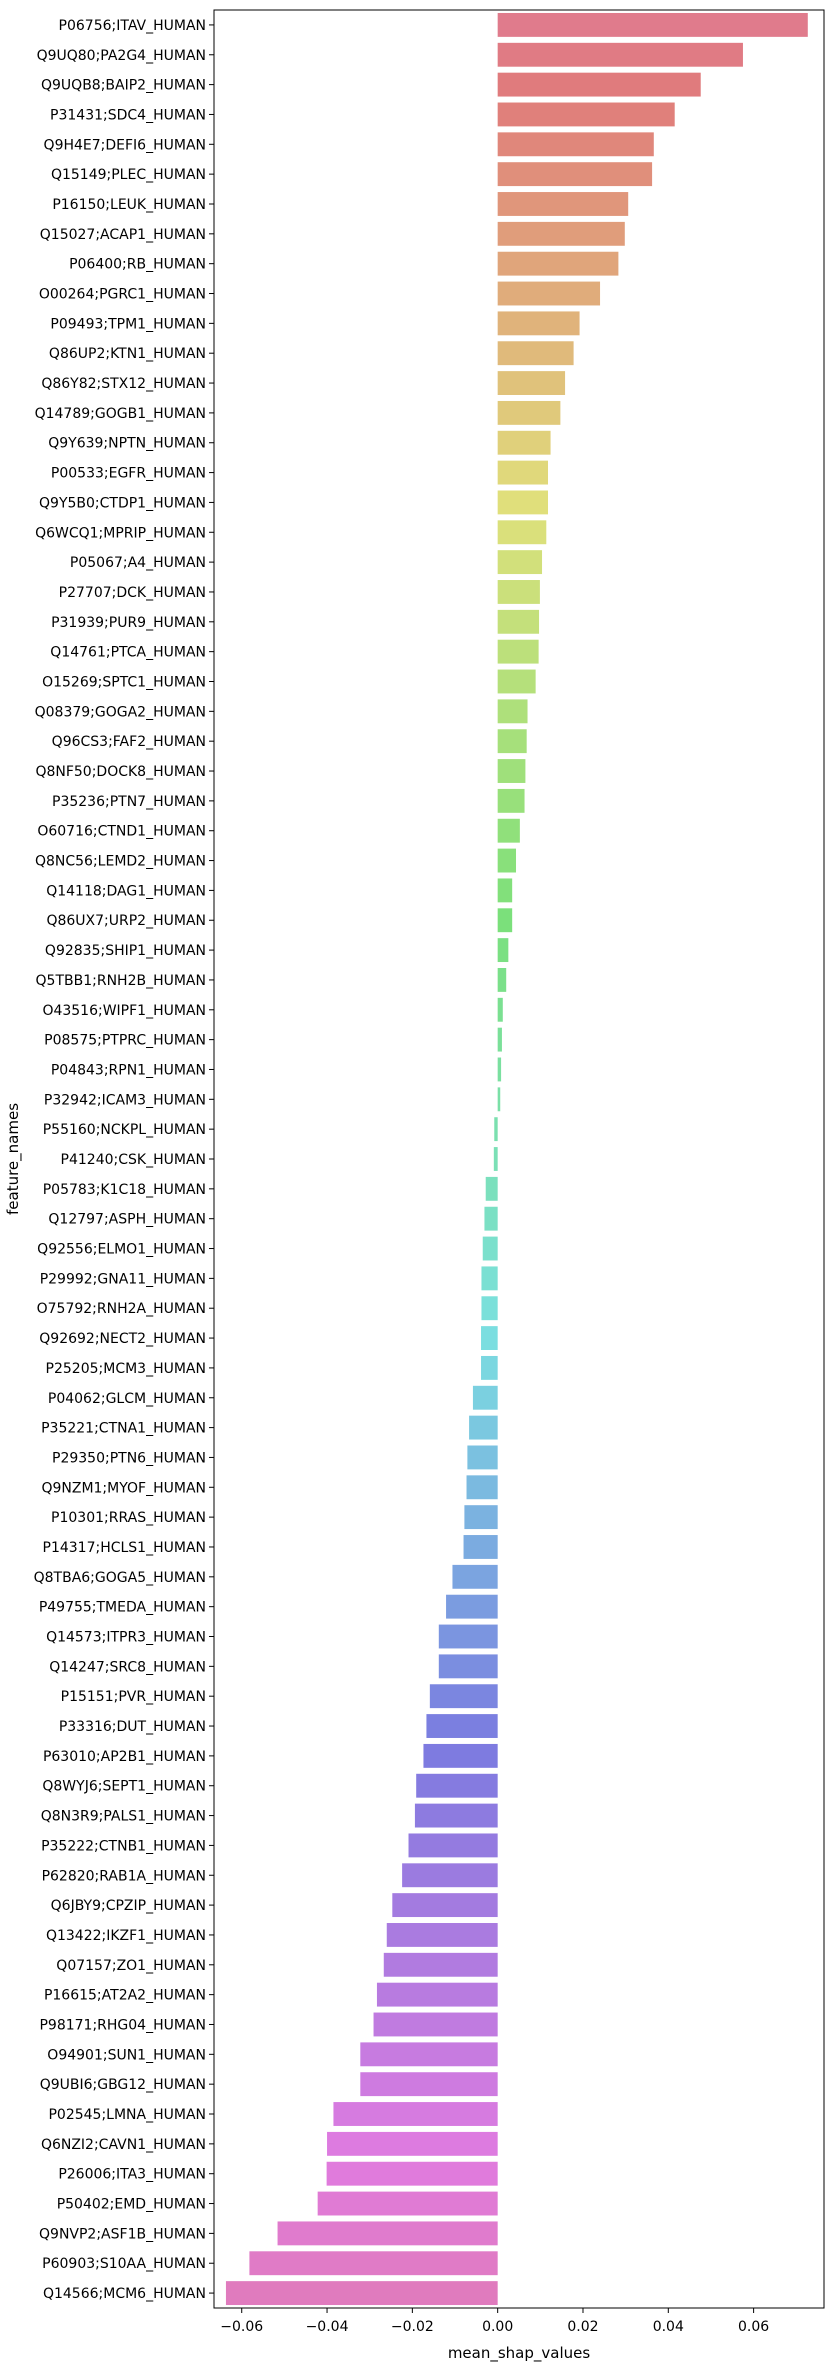 The width and height of the screenshot is (840, 2373). I want to click on y-tick-label: P35222;CTNB1_HUMAN, so click(123, 1846).